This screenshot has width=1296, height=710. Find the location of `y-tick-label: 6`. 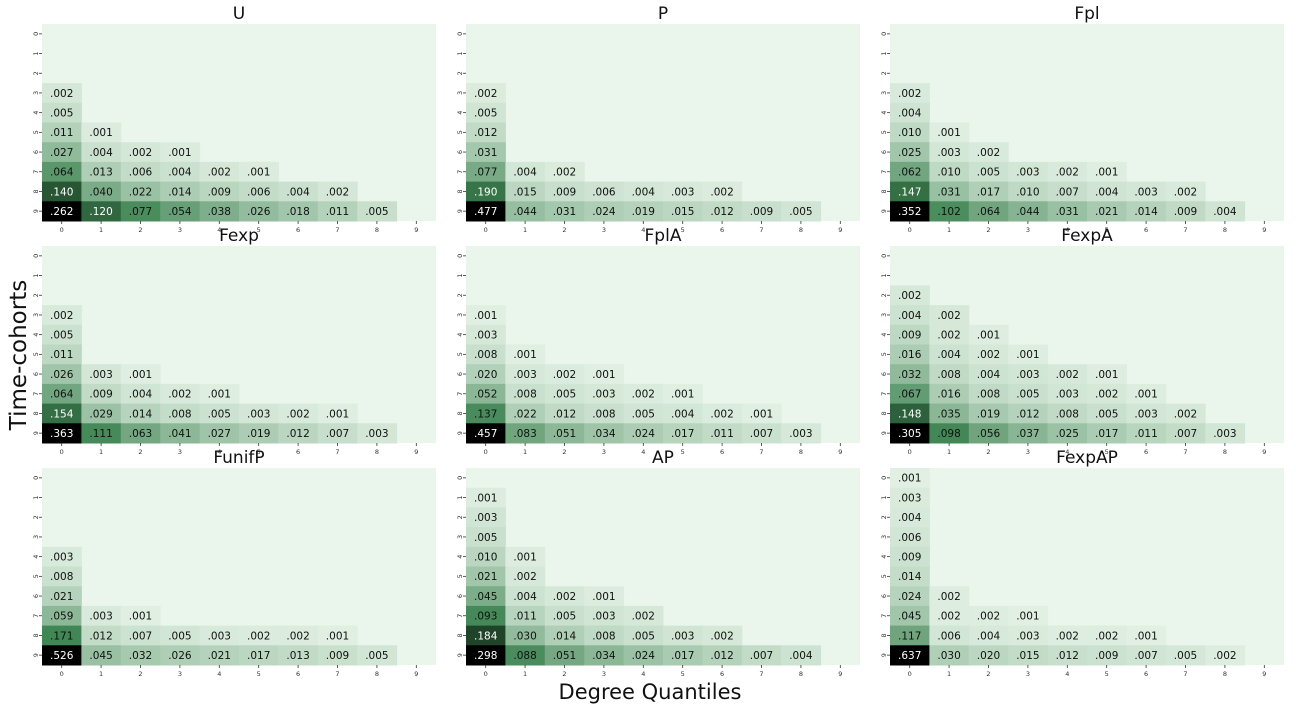

y-tick-label: 6 is located at coordinates (884, 374).